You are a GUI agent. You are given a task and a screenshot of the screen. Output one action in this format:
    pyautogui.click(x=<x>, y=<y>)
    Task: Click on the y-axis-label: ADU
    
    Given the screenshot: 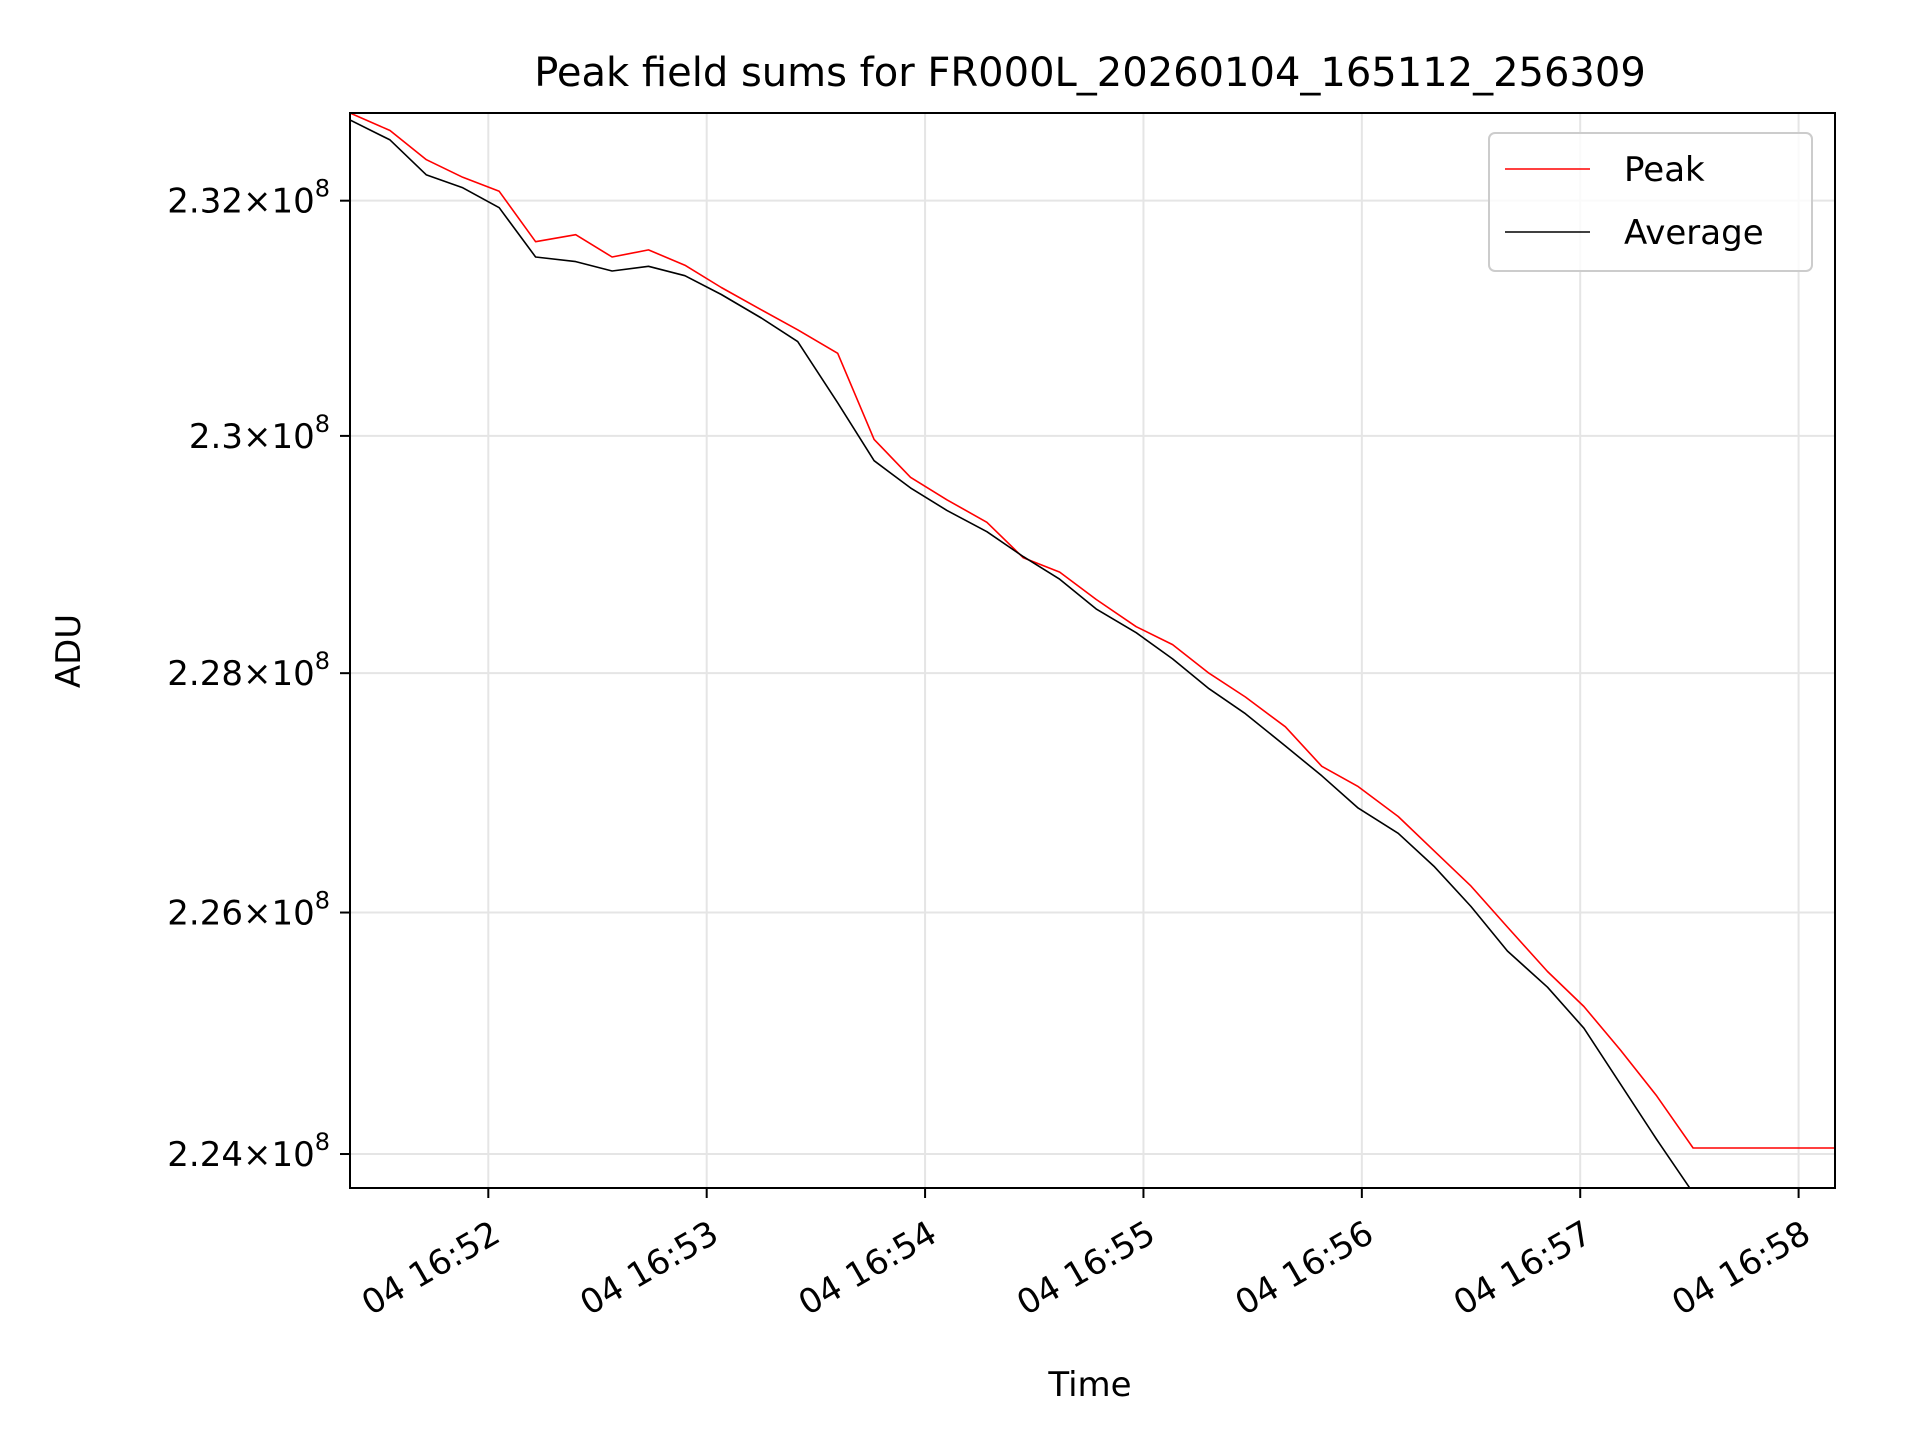 What is the action you would take?
    pyautogui.click(x=69, y=651)
    